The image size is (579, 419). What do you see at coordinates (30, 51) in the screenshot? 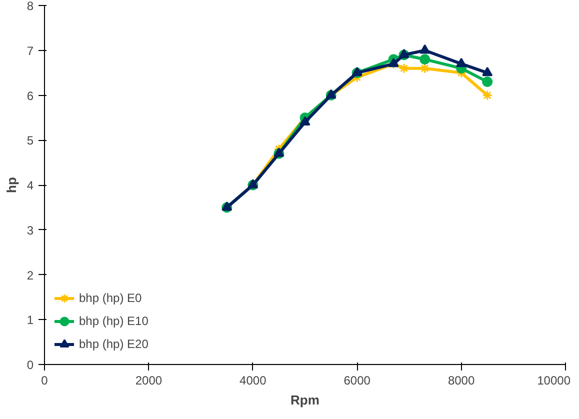
I see `y-tick-label: 7` at bounding box center [30, 51].